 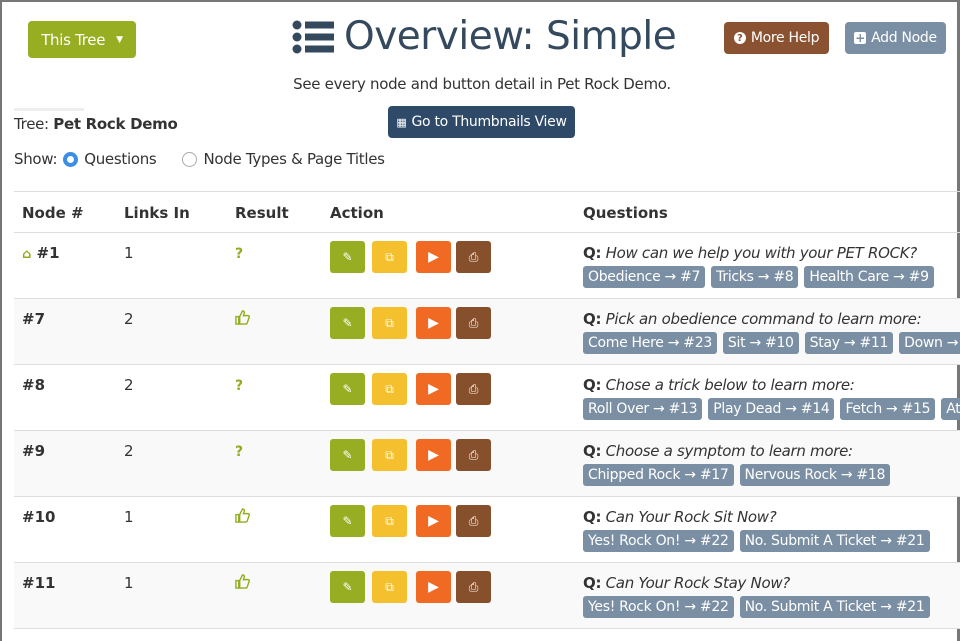 I want to click on more-help-label: More Help, so click(x=785, y=38).